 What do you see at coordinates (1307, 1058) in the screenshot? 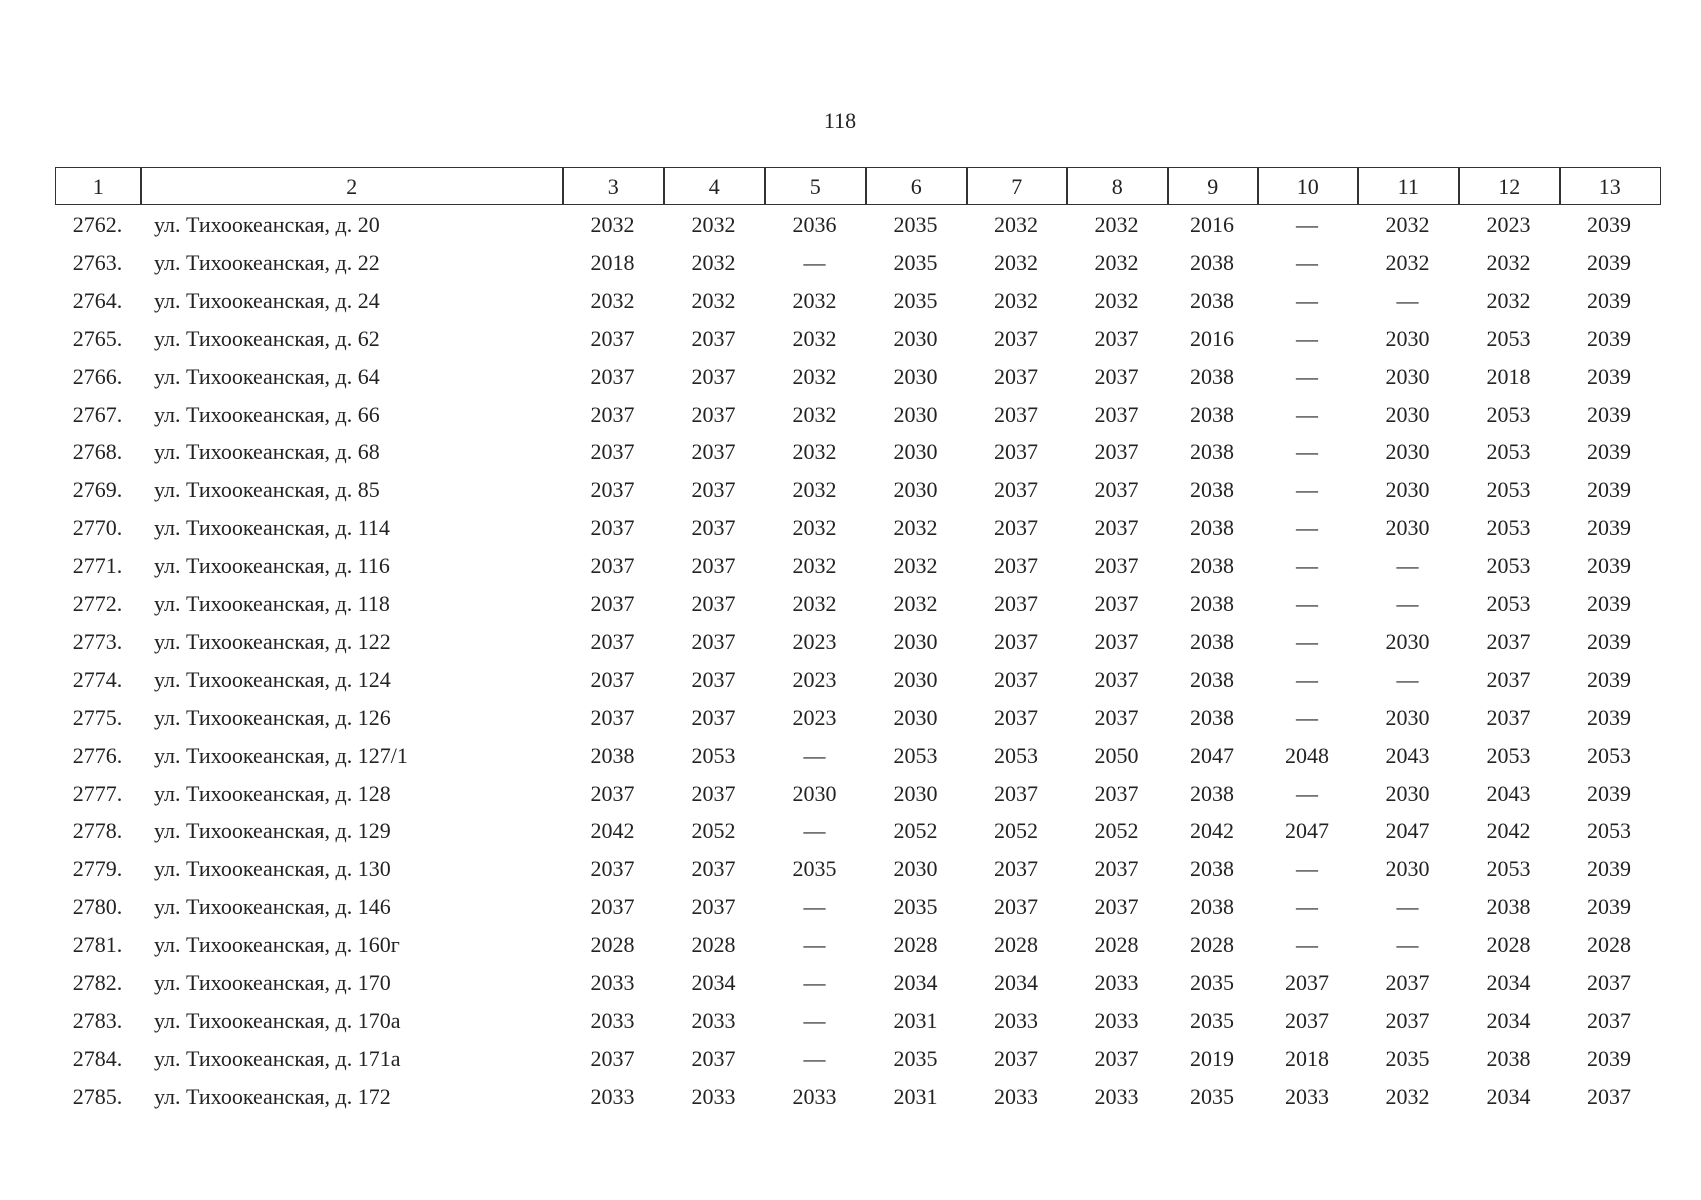
I see `year-cell: 2018` at bounding box center [1307, 1058].